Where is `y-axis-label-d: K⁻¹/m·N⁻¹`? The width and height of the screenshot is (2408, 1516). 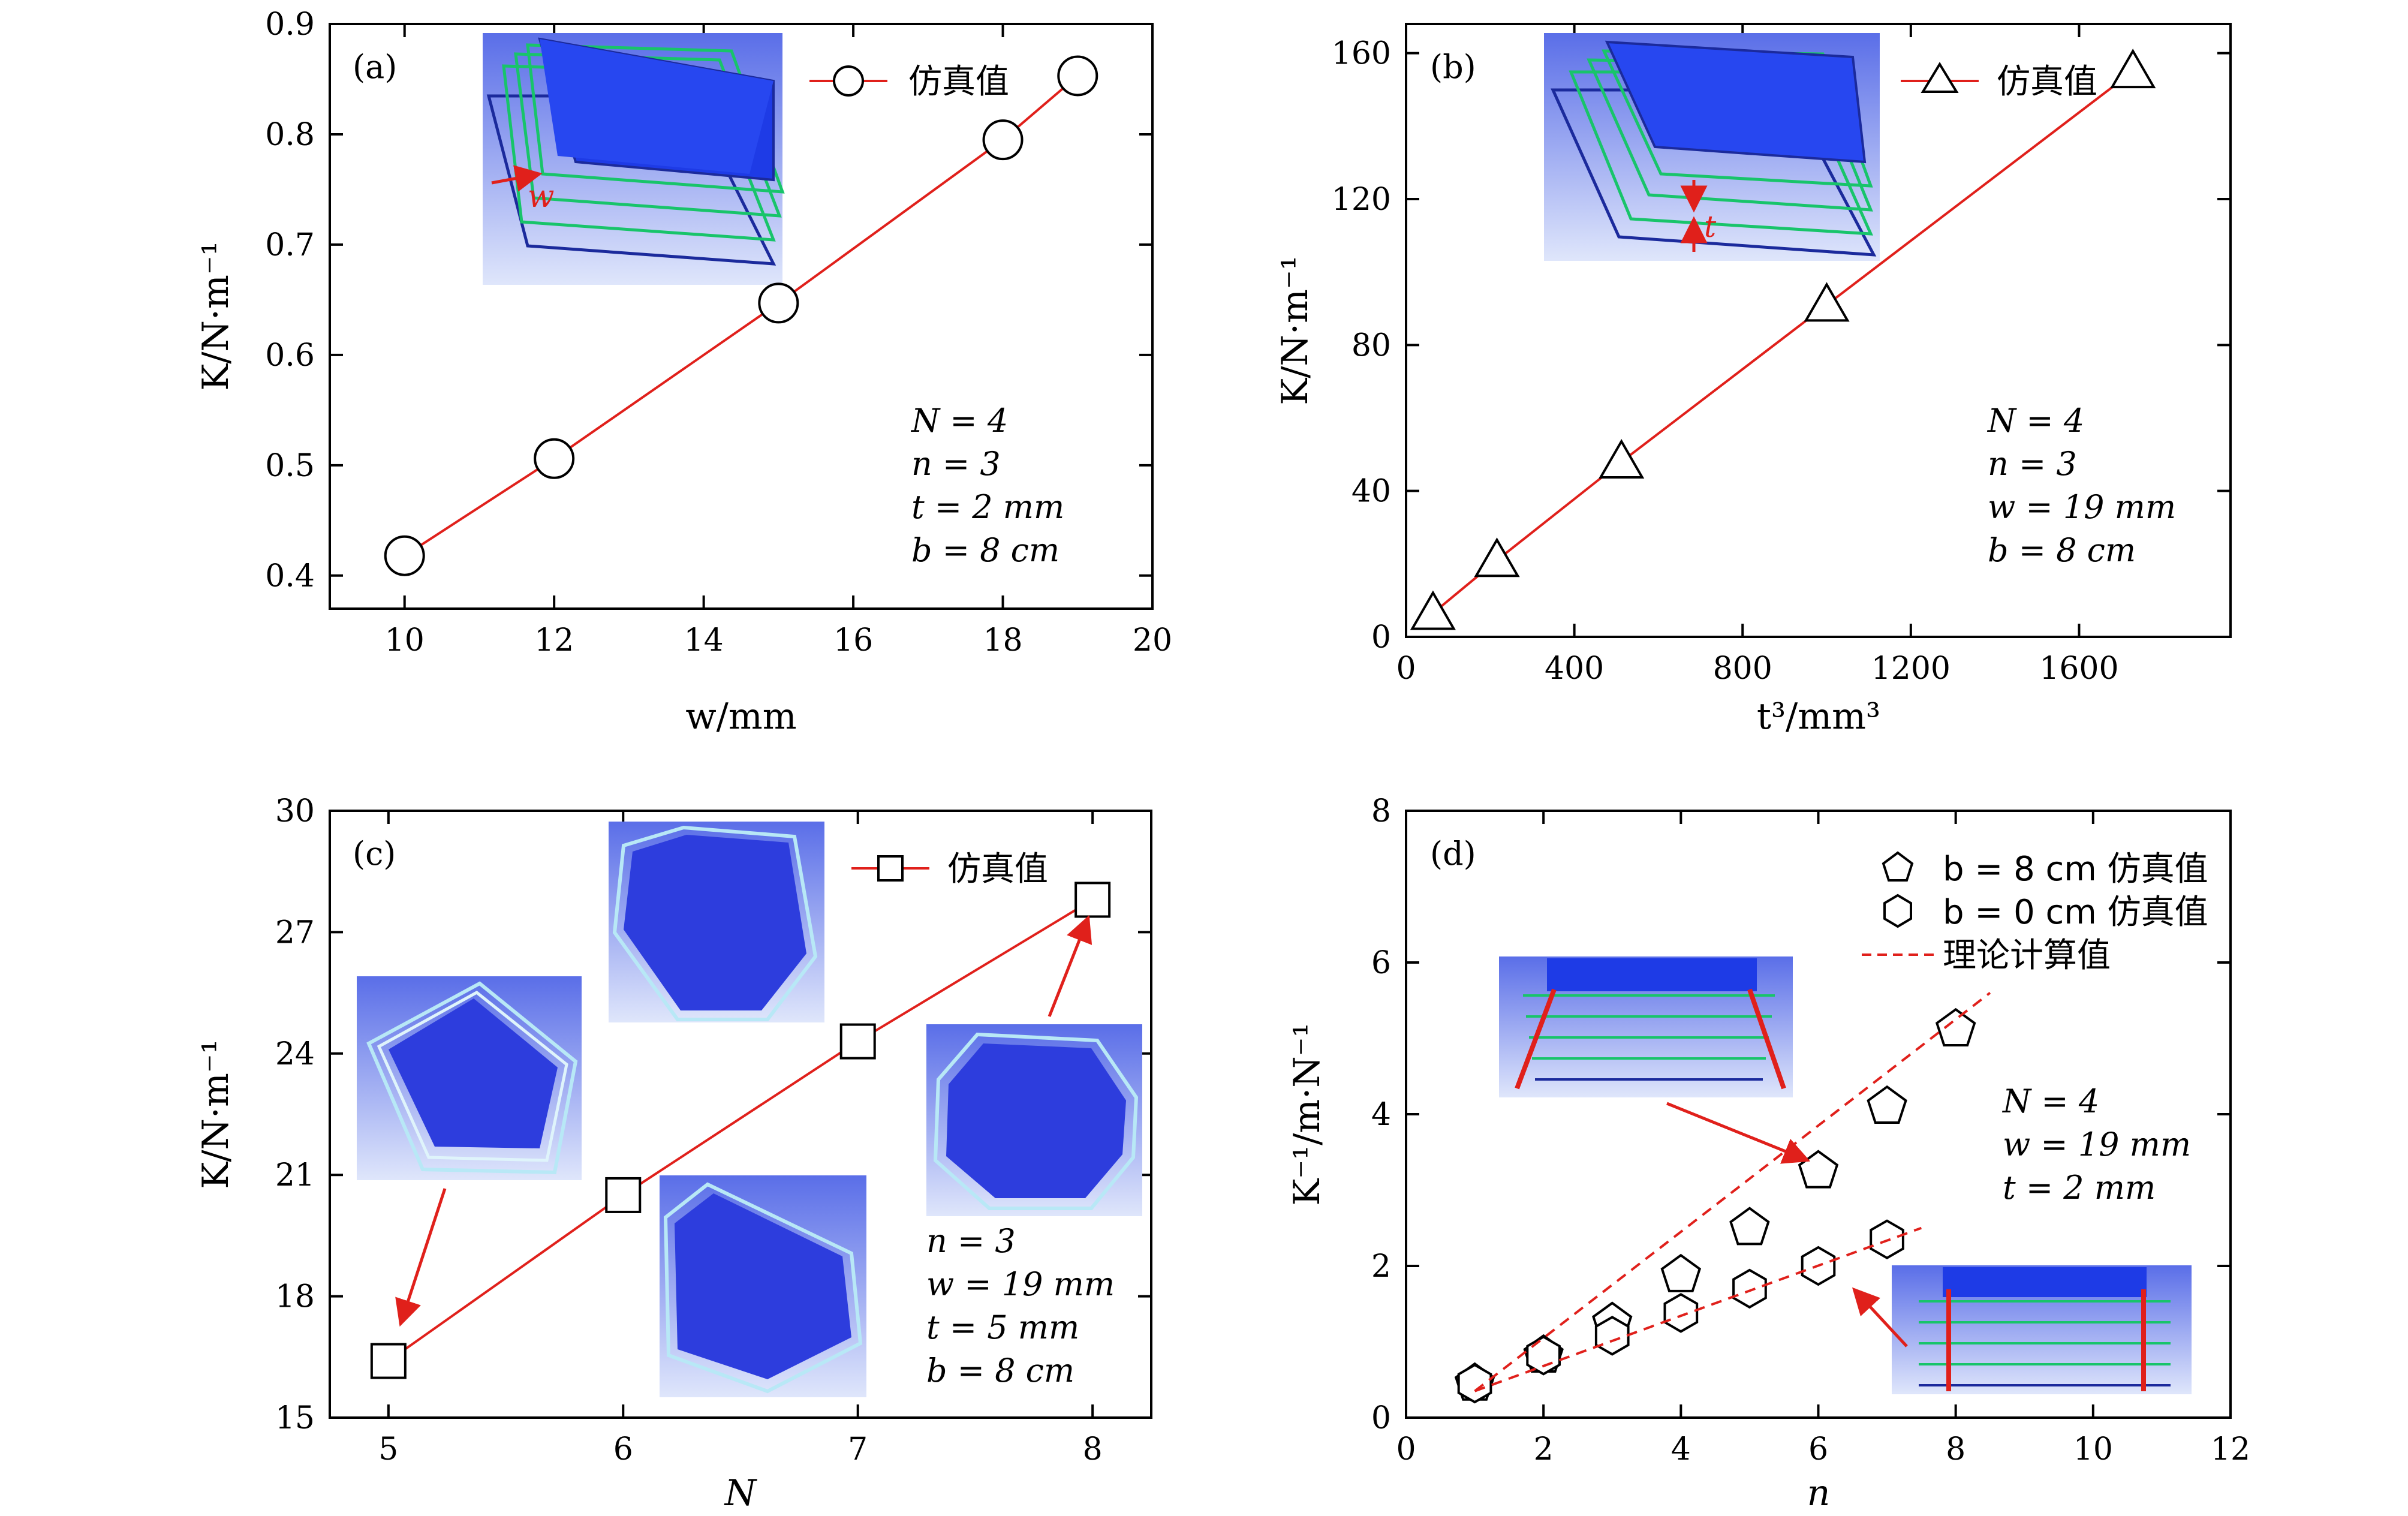
y-axis-label-d: K⁻¹/m·N⁻¹ is located at coordinates (1307, 1114).